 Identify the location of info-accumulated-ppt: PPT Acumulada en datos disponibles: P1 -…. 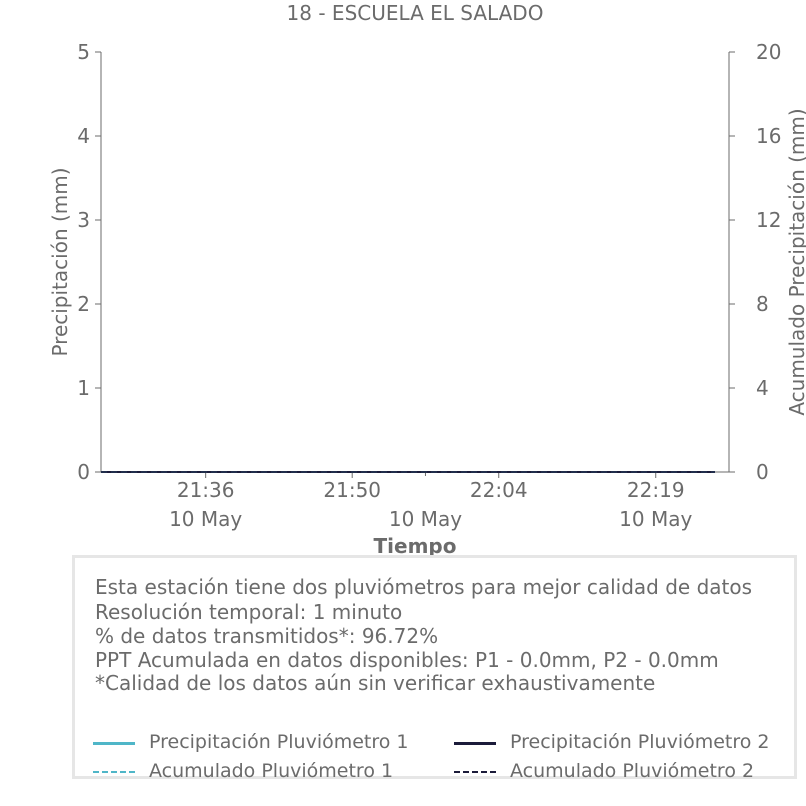
(407, 660).